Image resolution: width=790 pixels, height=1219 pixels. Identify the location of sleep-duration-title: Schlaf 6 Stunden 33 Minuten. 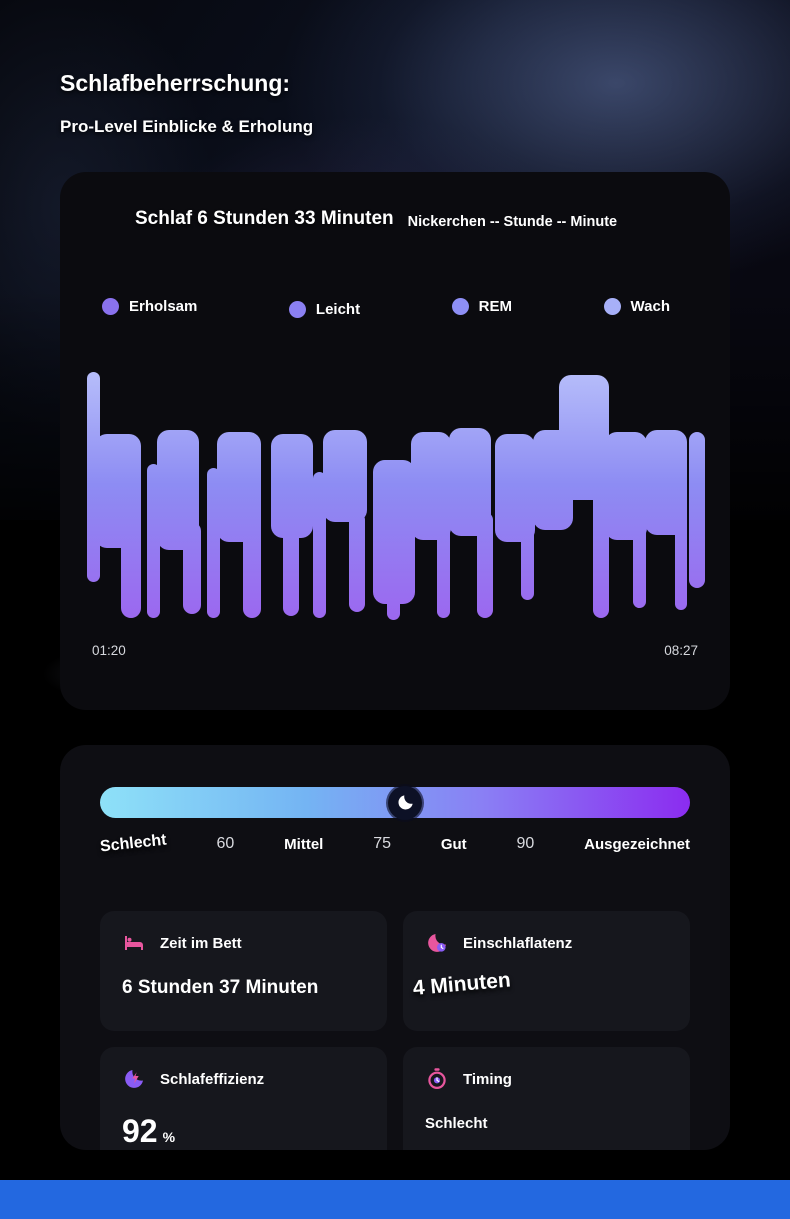
(264, 218).